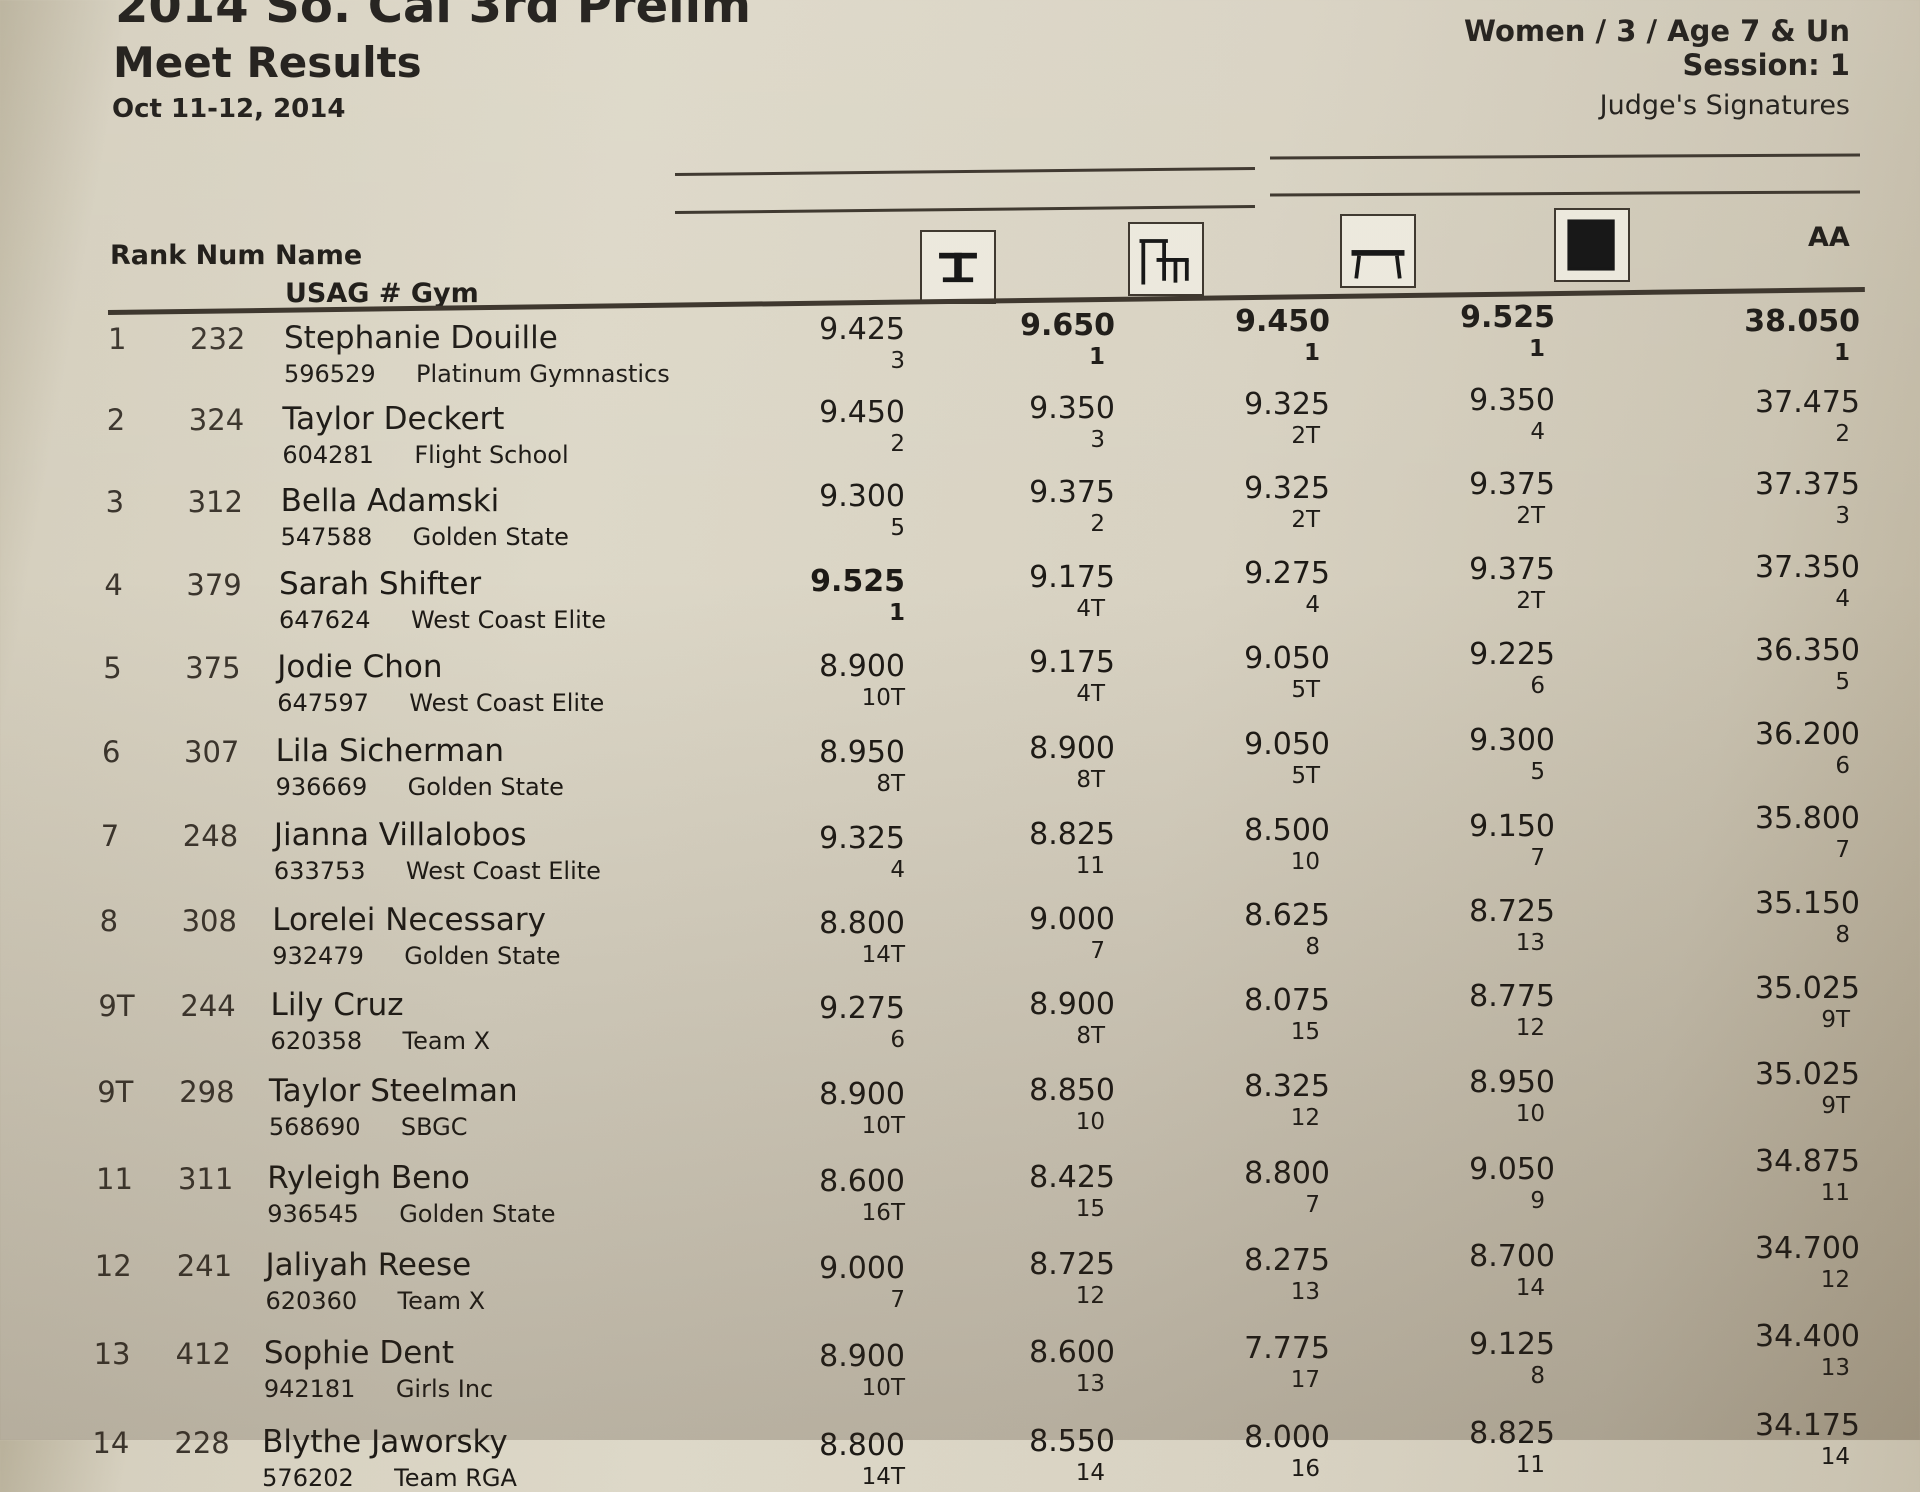 The image size is (1920, 1492). I want to click on event-score: 8.775, so click(1512, 997).